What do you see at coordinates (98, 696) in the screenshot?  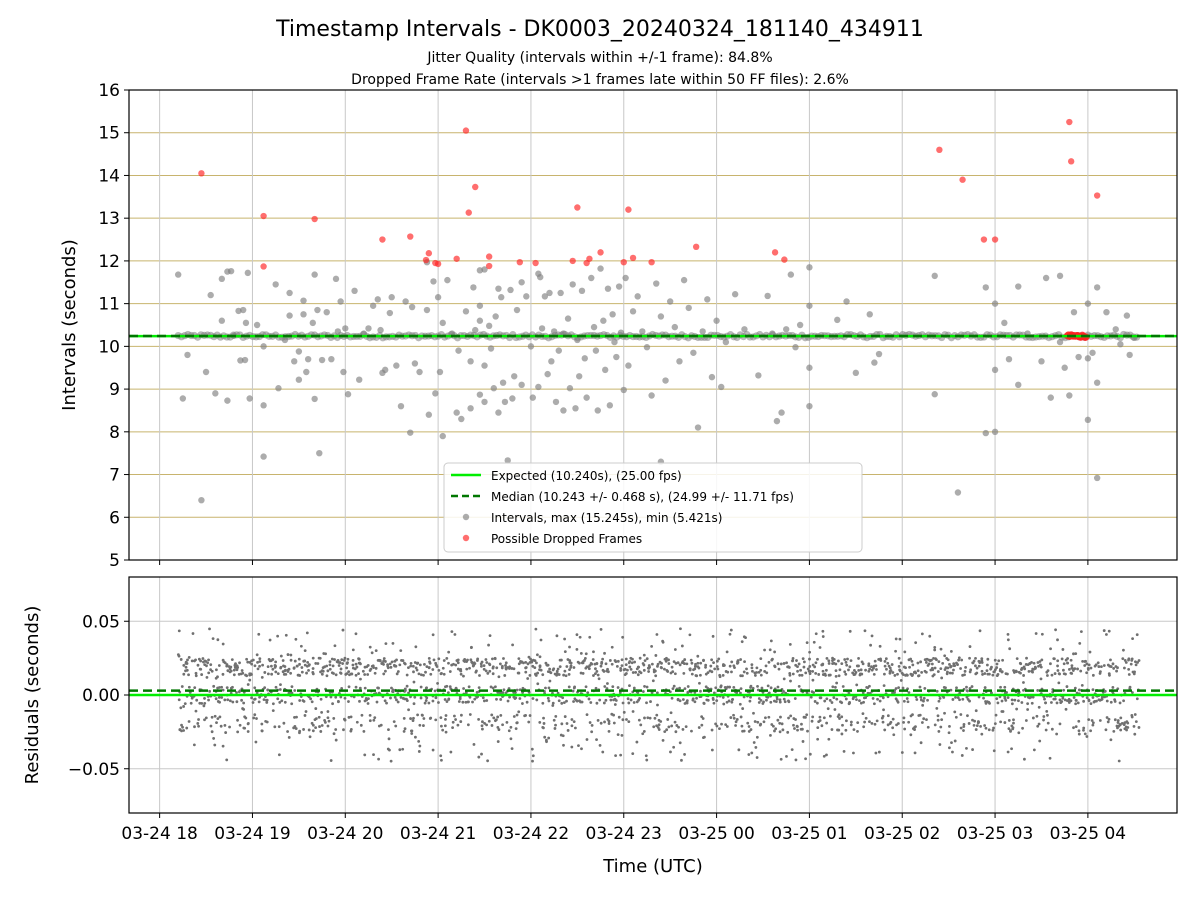 I see `residuals-y-ticks: −0.050.000.05` at bounding box center [98, 696].